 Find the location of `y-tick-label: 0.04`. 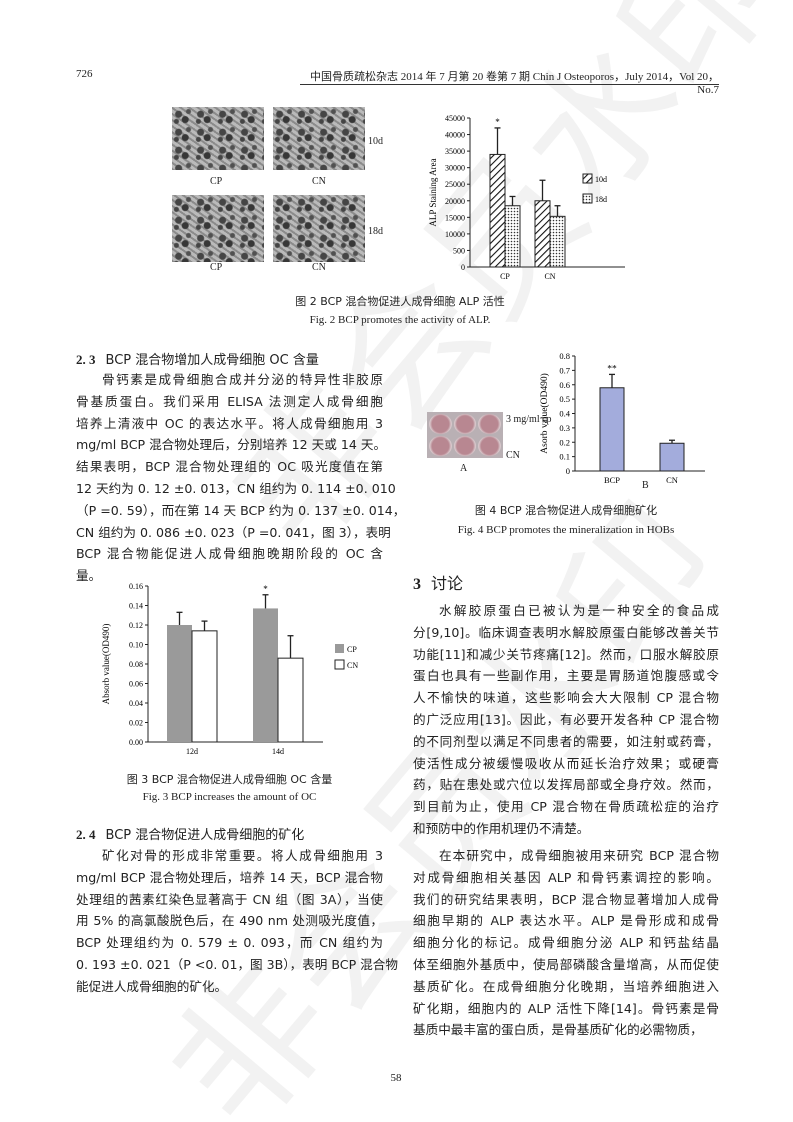

y-tick-label: 0.04 is located at coordinates (136, 703).